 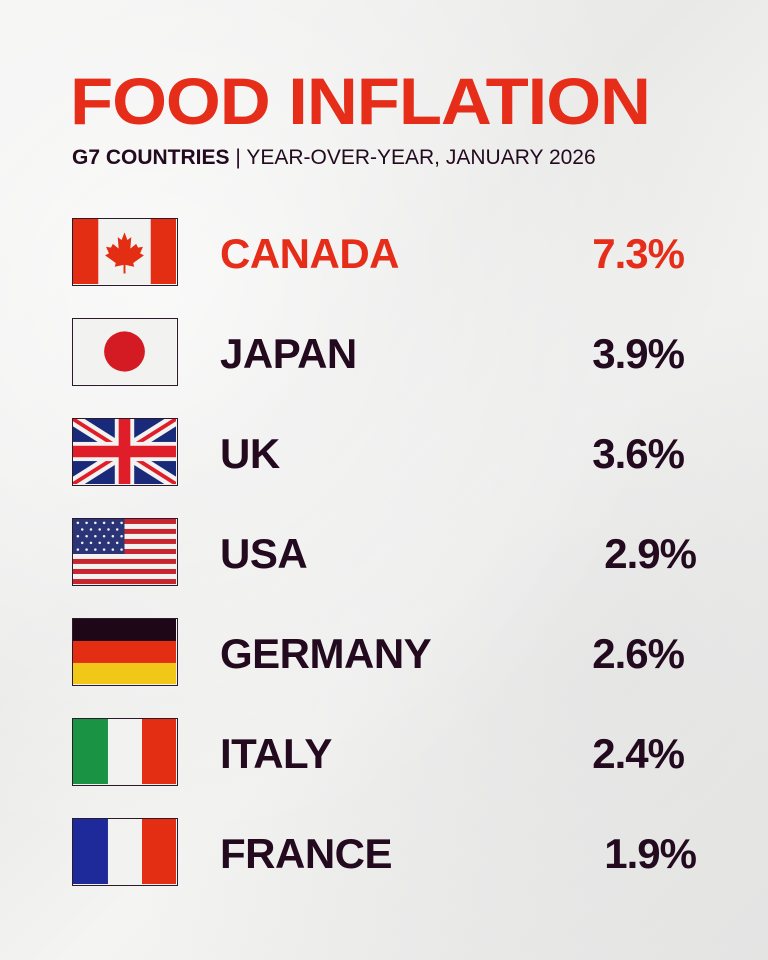 I want to click on country-name: JAPAN, so click(x=288, y=353).